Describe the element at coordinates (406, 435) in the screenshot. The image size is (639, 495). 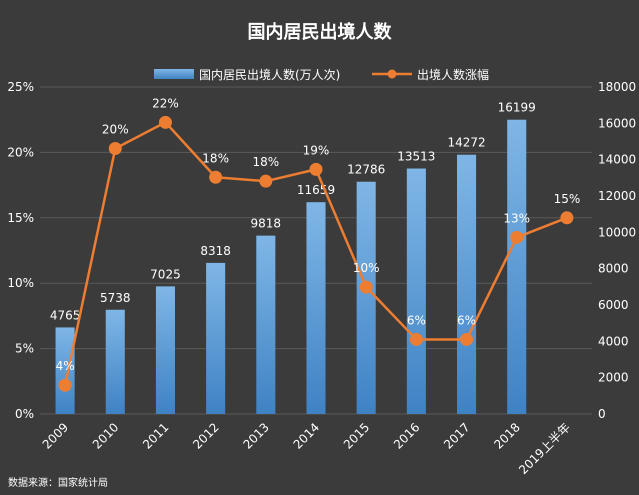
I see `x-axis-tick-label: 2016` at that location.